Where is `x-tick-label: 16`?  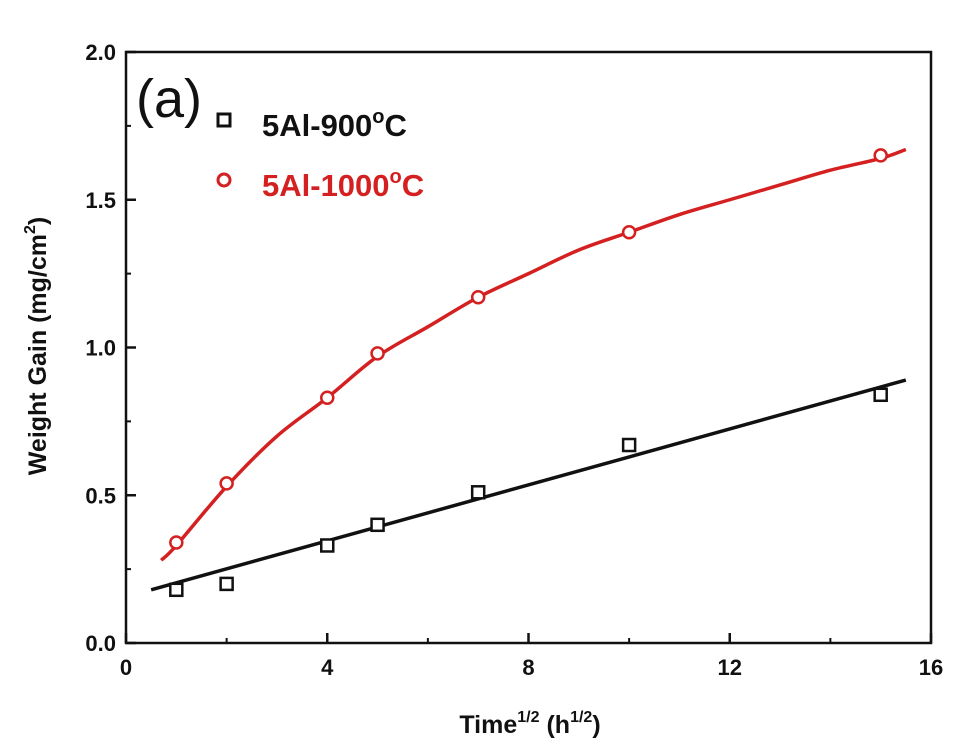
x-tick-label: 16 is located at coordinates (931, 667).